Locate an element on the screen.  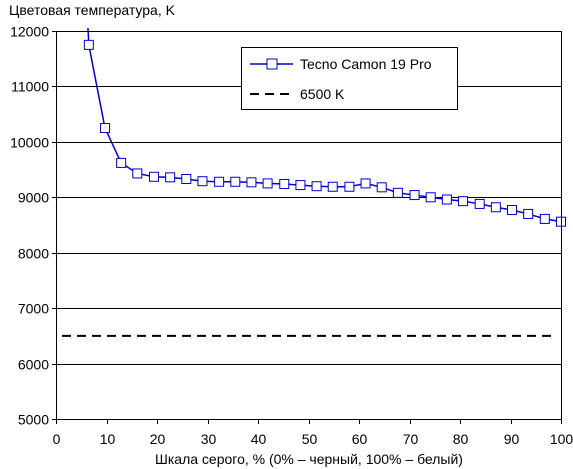
ytick-label-10000: 10000 is located at coordinates (29, 143).